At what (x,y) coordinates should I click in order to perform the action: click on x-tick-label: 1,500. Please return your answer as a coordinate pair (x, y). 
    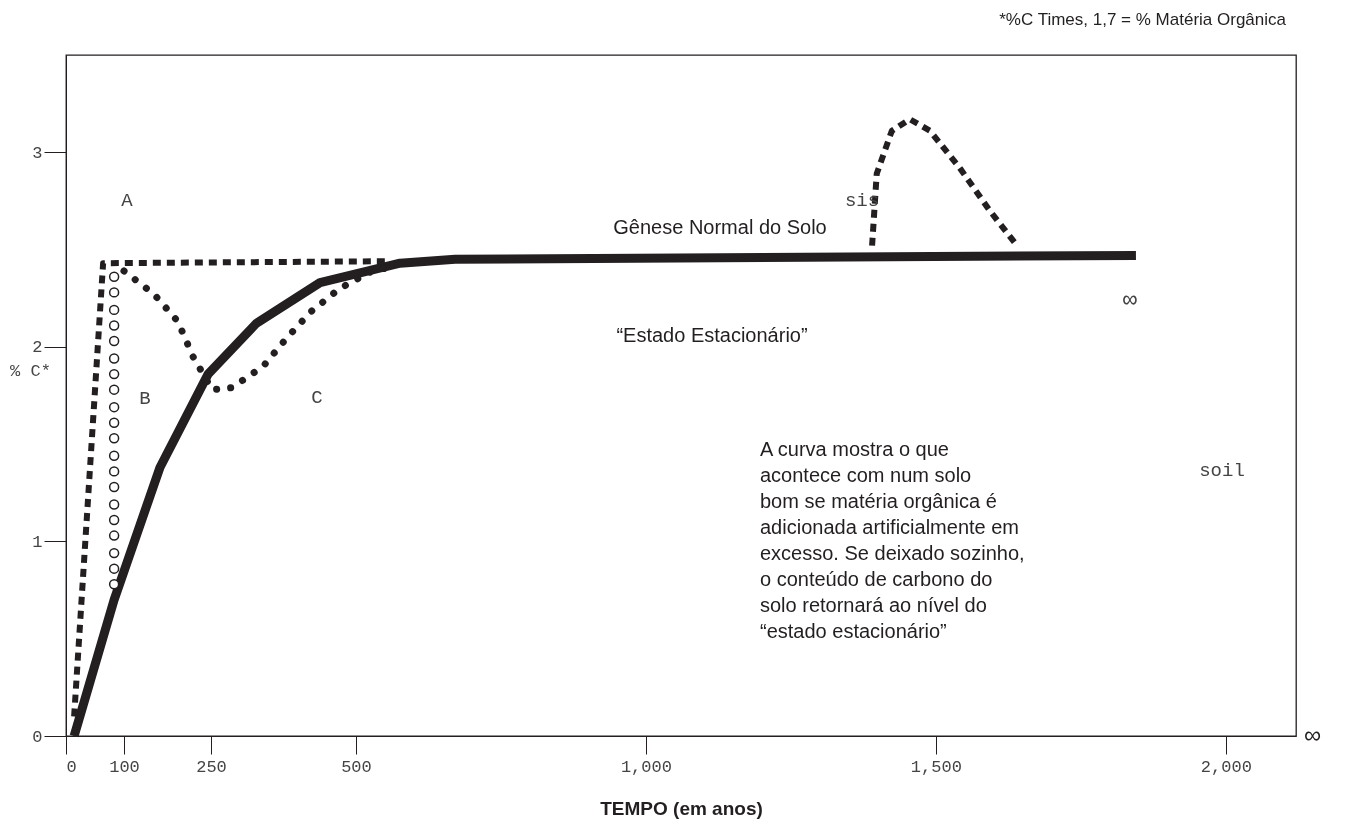
    Looking at the image, I should click on (936, 767).